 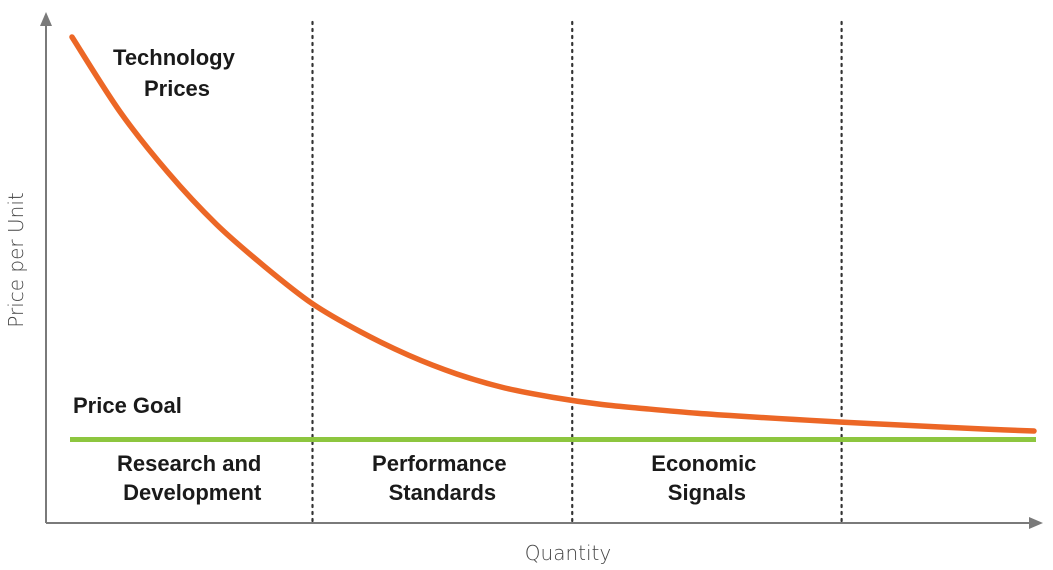 I want to click on phase-label-performance-standards: Performance Standards, so click(x=442, y=478).